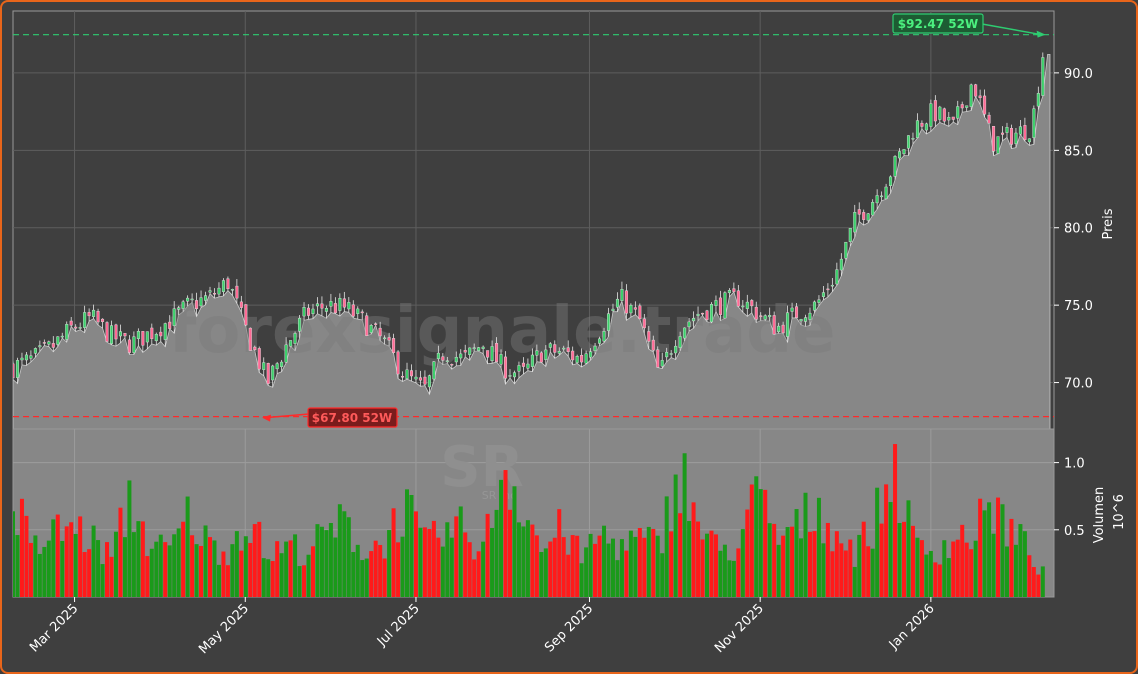 This screenshot has width=1138, height=674. I want to click on high-52w-arrowhead, so click(1041, 34).